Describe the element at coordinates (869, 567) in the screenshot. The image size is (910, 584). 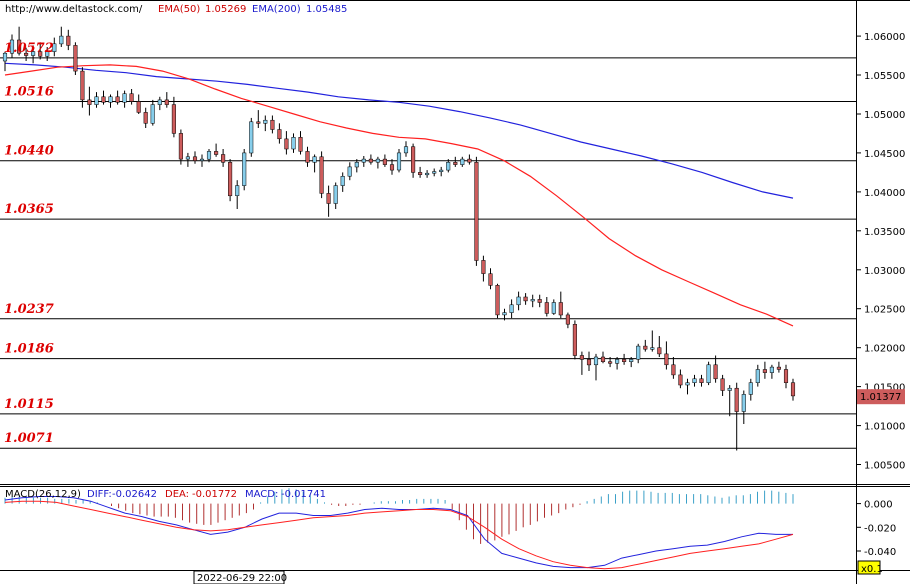
I see `zoom-badge` at that location.